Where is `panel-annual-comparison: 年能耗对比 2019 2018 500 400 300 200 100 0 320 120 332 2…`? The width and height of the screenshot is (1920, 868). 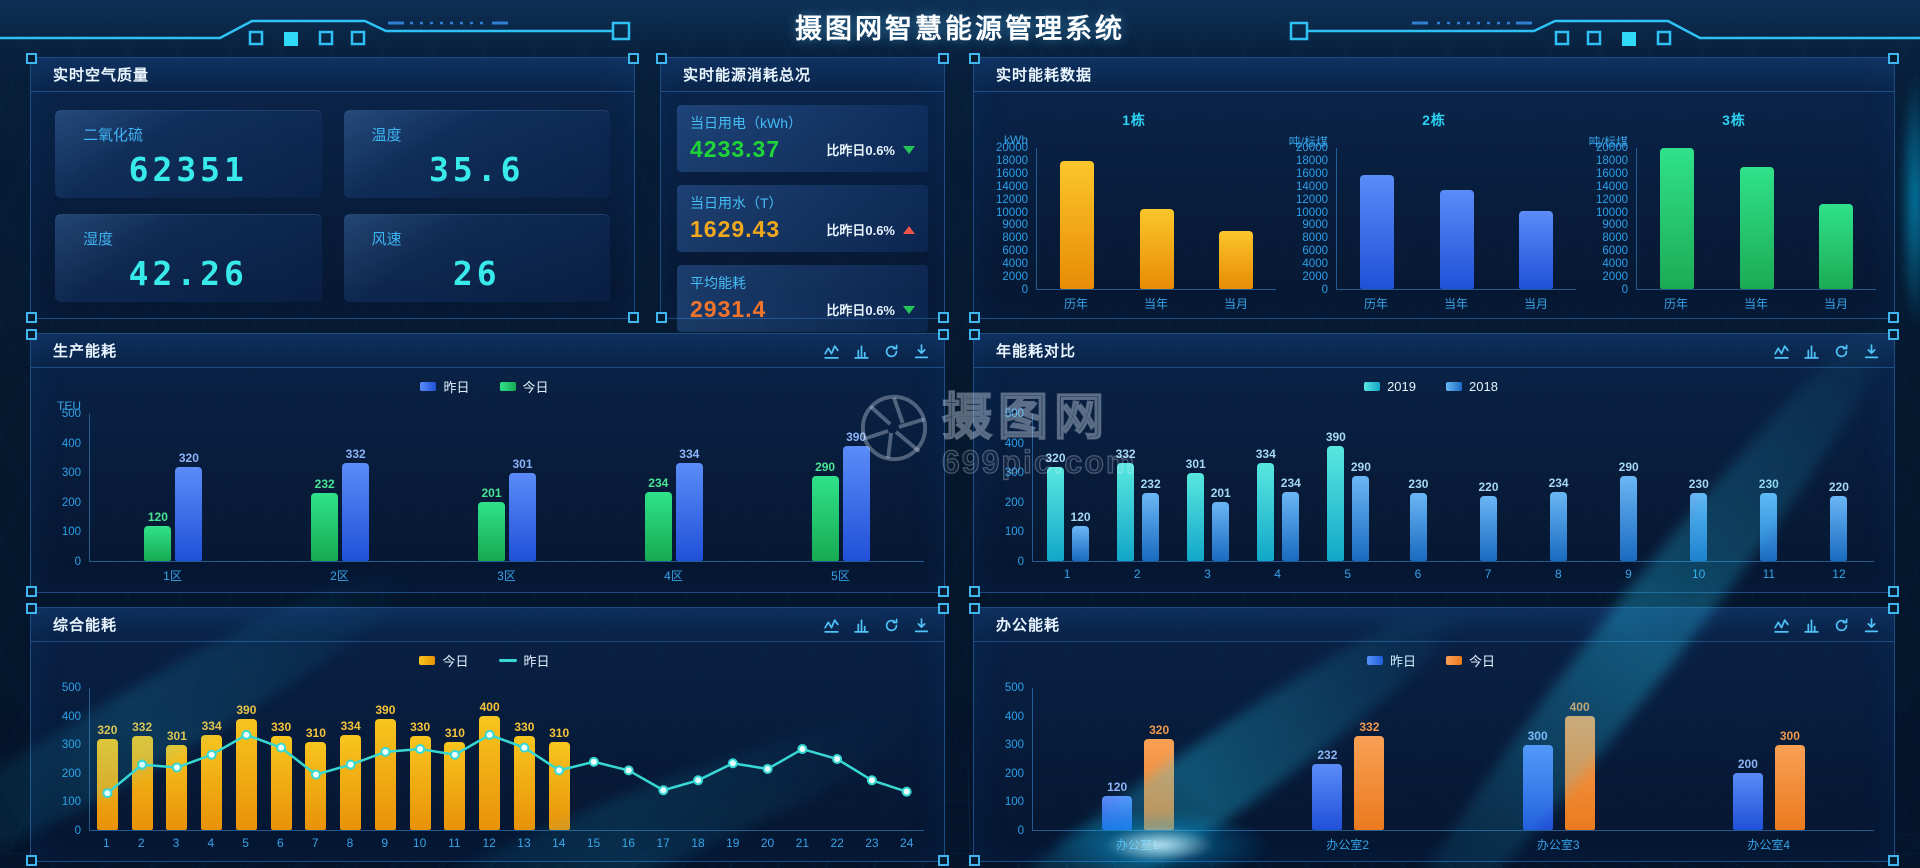
panel-annual-comparison: 年能耗对比 2019 2018 500 400 300 200 100 0 320 120 332 2… is located at coordinates (1434, 463).